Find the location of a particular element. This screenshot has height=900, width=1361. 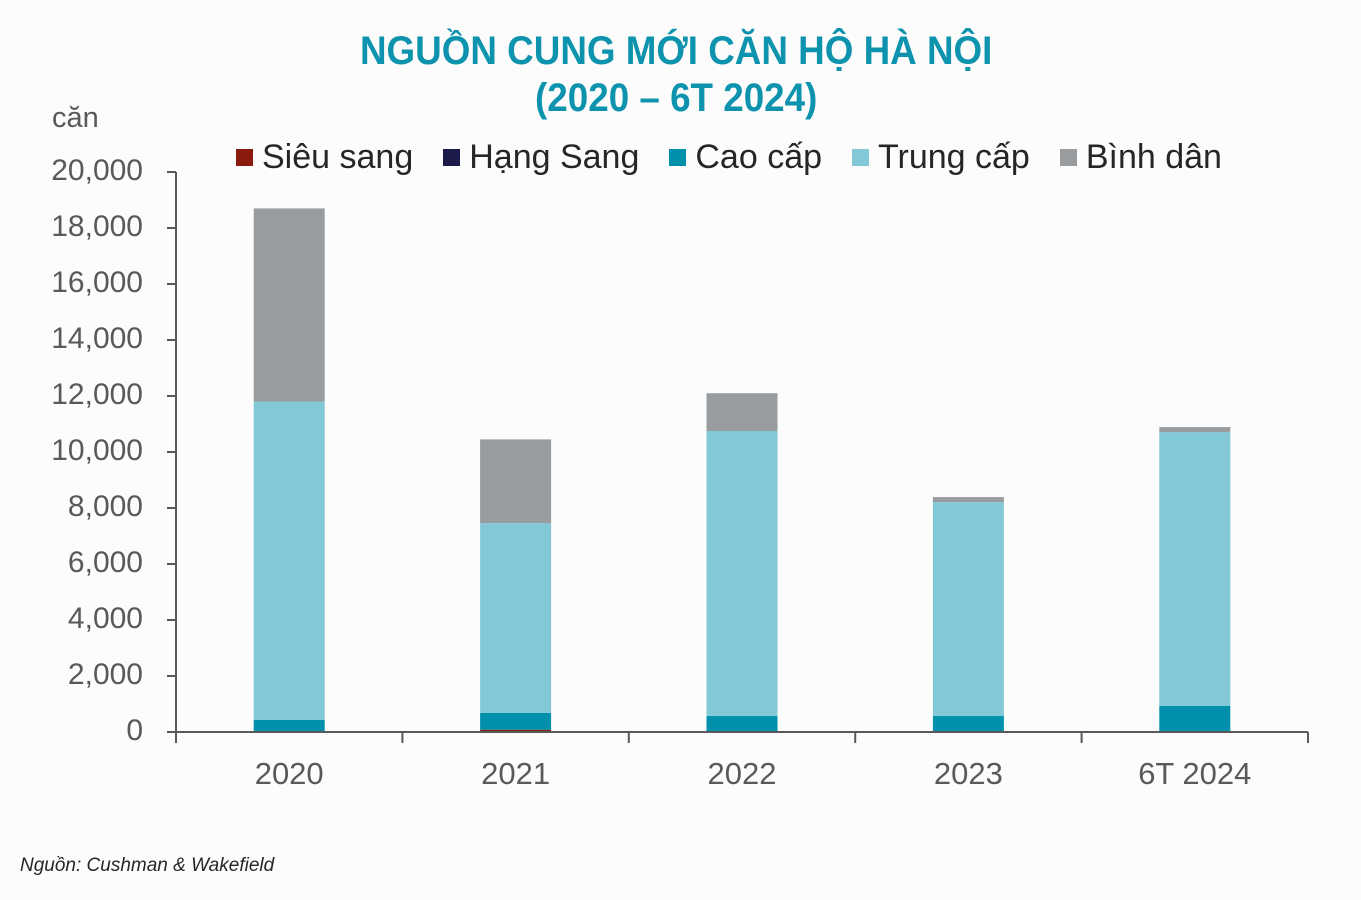

x-tick-label: 2023 is located at coordinates (968, 773).